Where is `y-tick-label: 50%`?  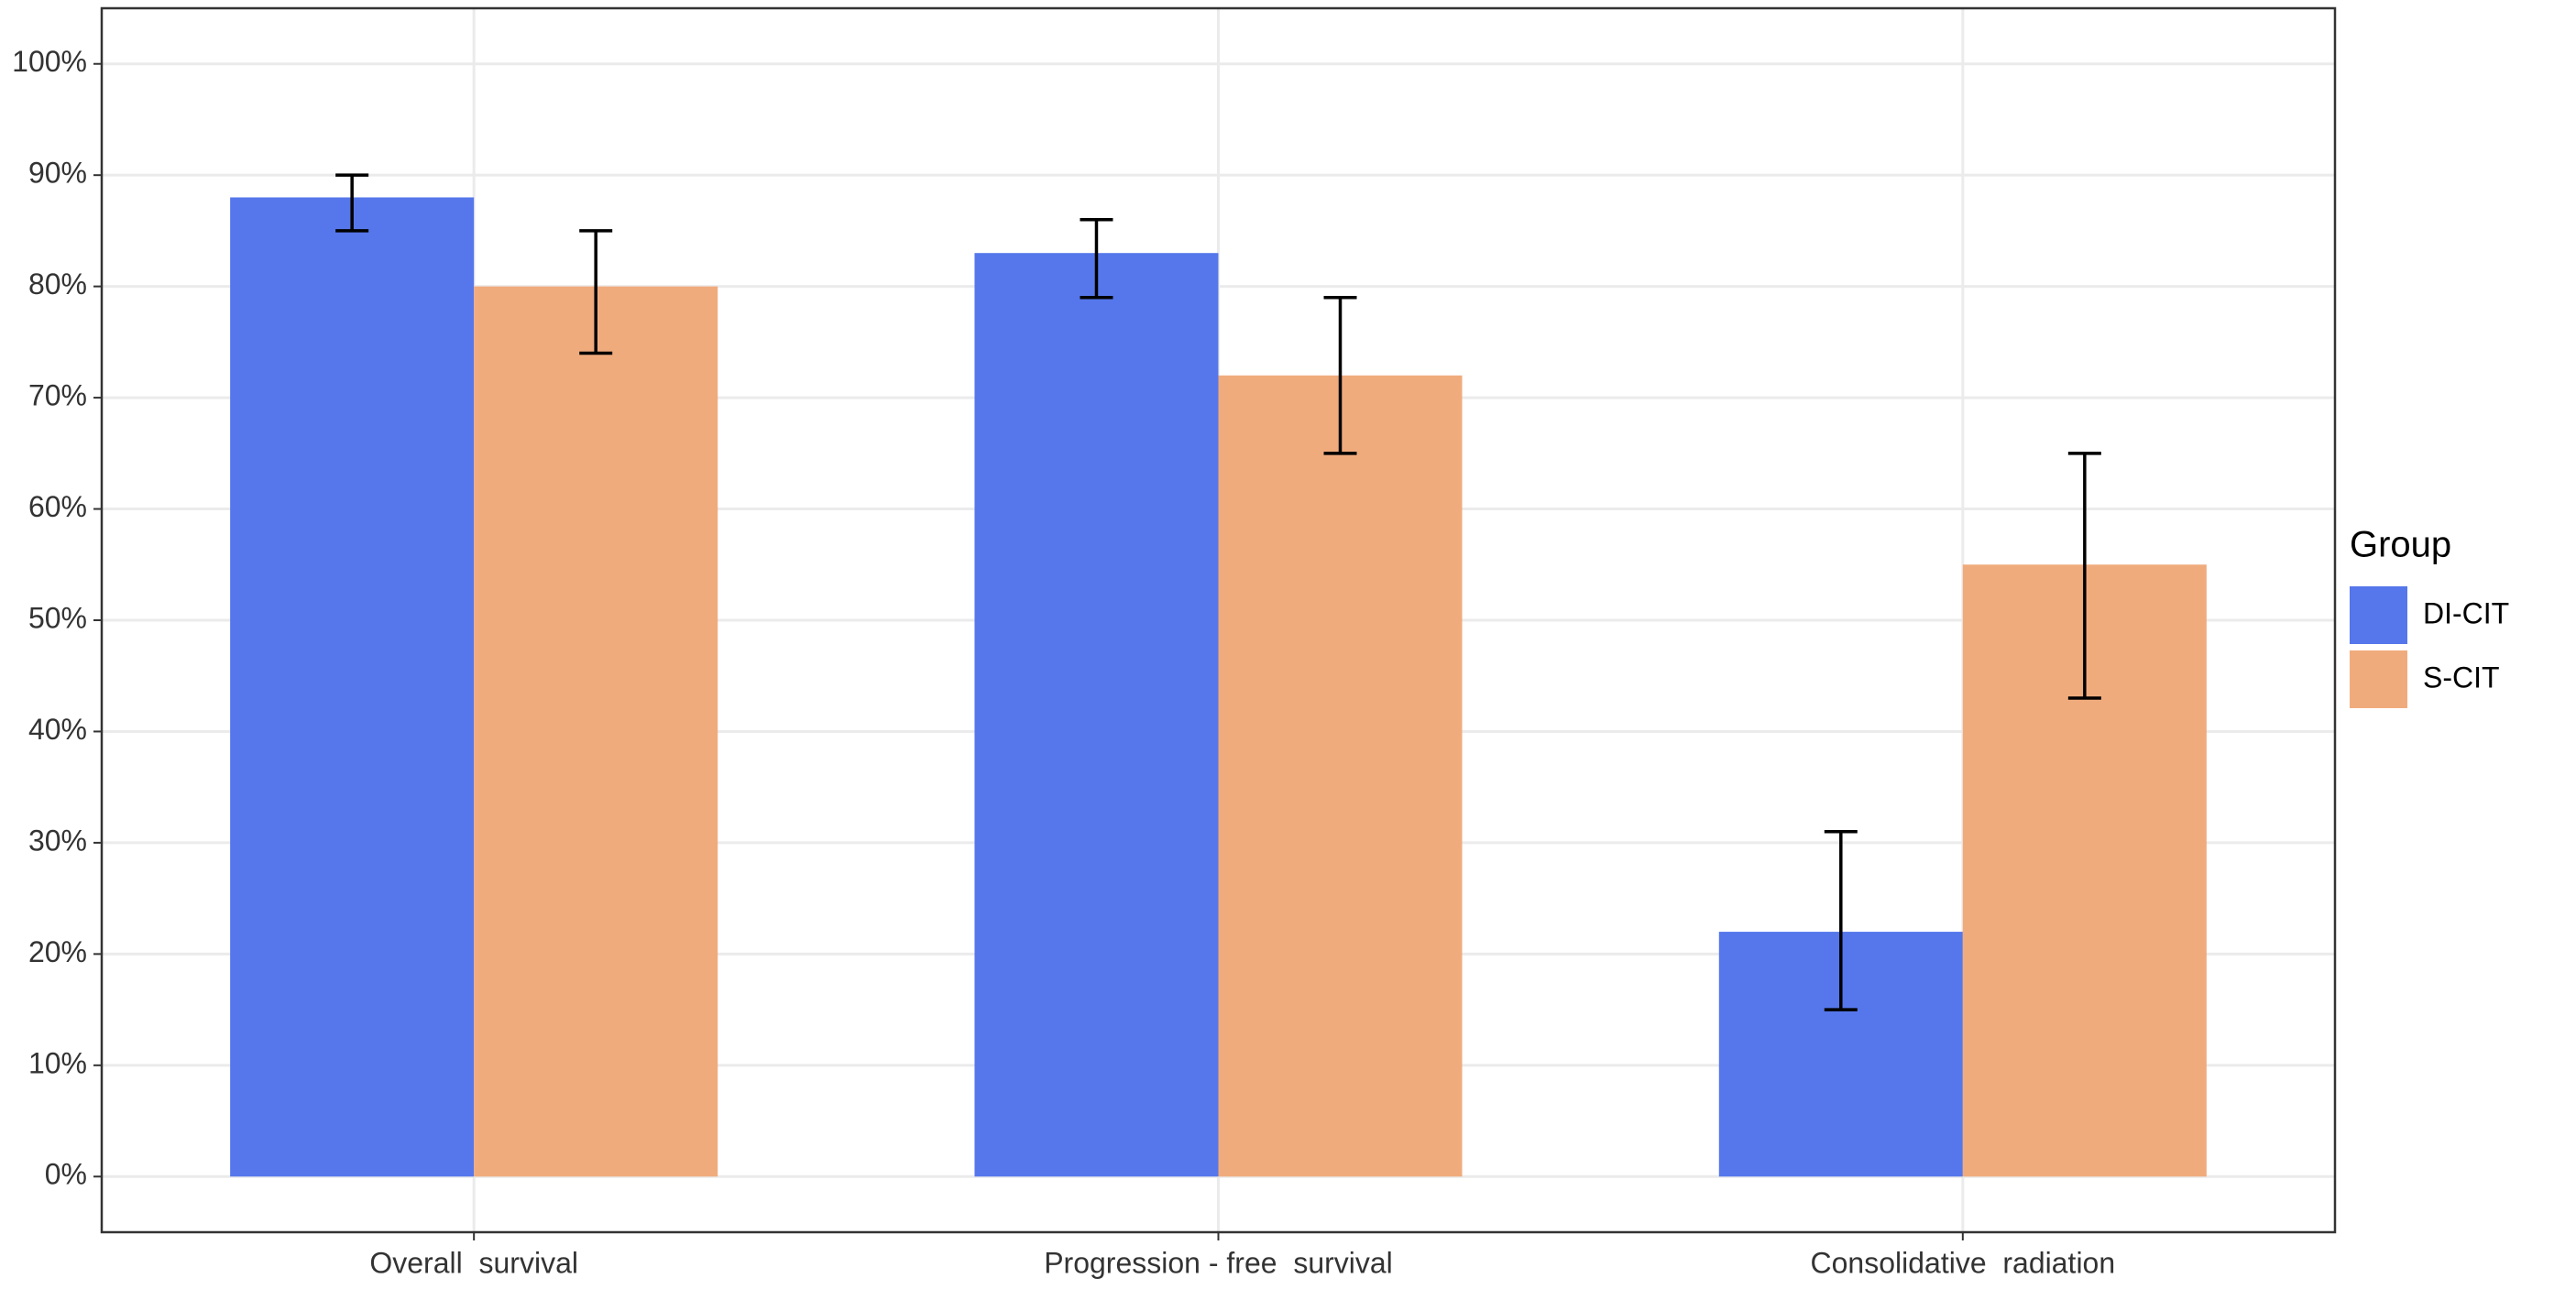
y-tick-label: 50% is located at coordinates (57, 617).